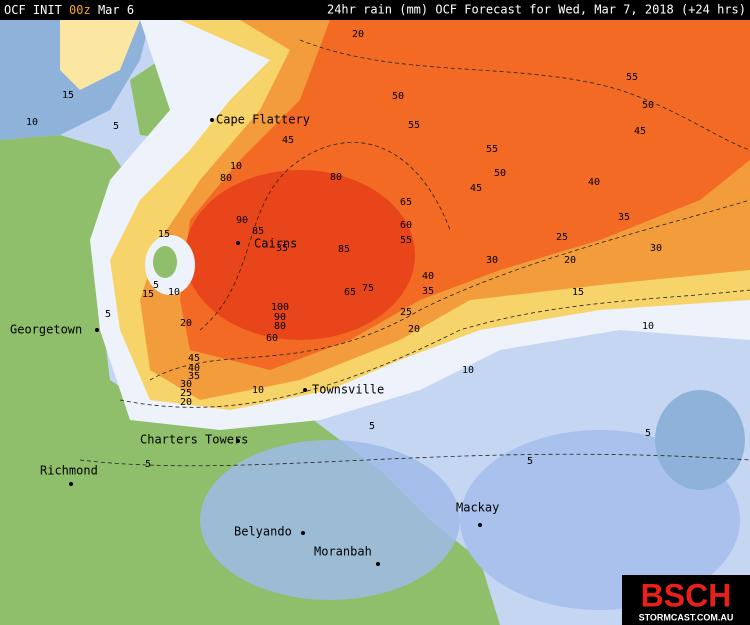  I want to click on place-label: Georgetown, so click(46, 330).